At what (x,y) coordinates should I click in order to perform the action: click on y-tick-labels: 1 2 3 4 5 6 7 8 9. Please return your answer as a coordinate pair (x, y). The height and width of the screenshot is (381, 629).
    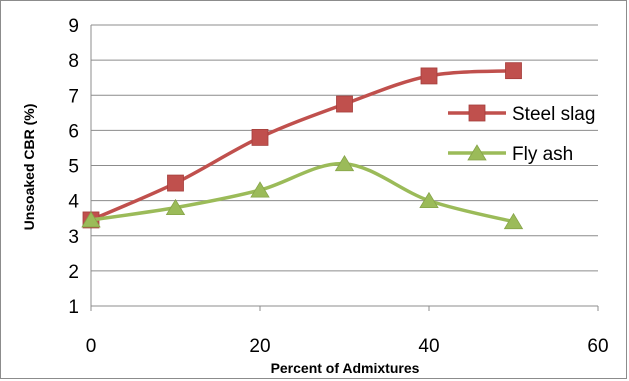
    Looking at the image, I should click on (73, 167).